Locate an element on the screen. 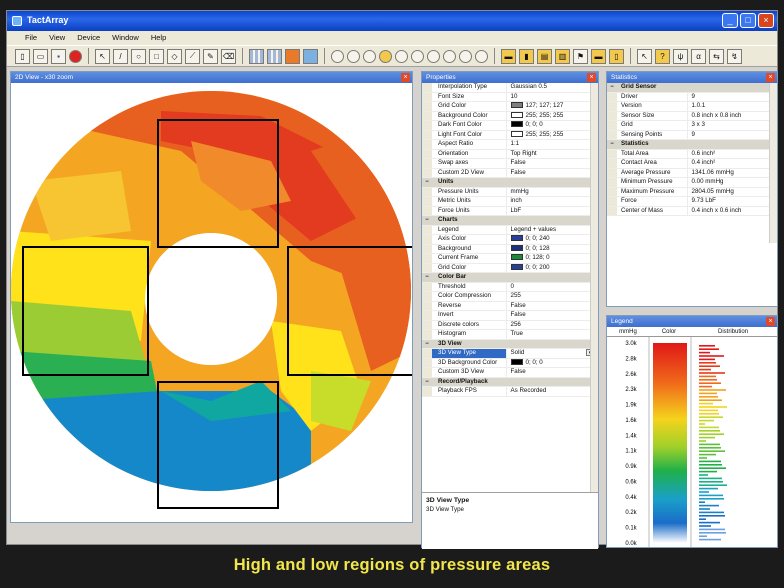 Image resolution: width=784 pixels, height=588 pixels. menu-file: File is located at coordinates (31, 37).